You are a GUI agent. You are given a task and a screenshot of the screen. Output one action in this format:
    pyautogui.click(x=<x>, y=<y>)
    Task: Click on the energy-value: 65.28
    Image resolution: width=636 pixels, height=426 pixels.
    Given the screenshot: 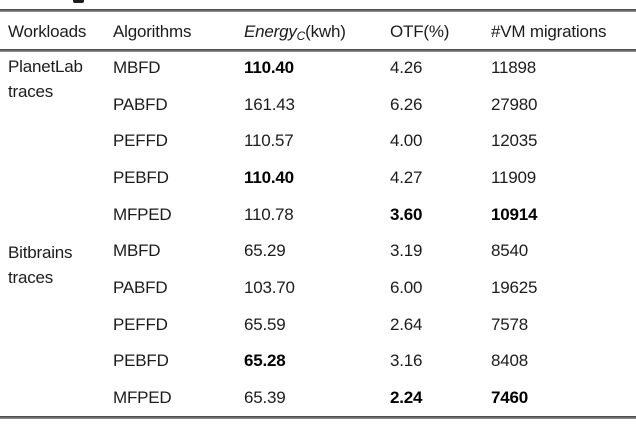 What is the action you would take?
    pyautogui.click(x=265, y=360)
    